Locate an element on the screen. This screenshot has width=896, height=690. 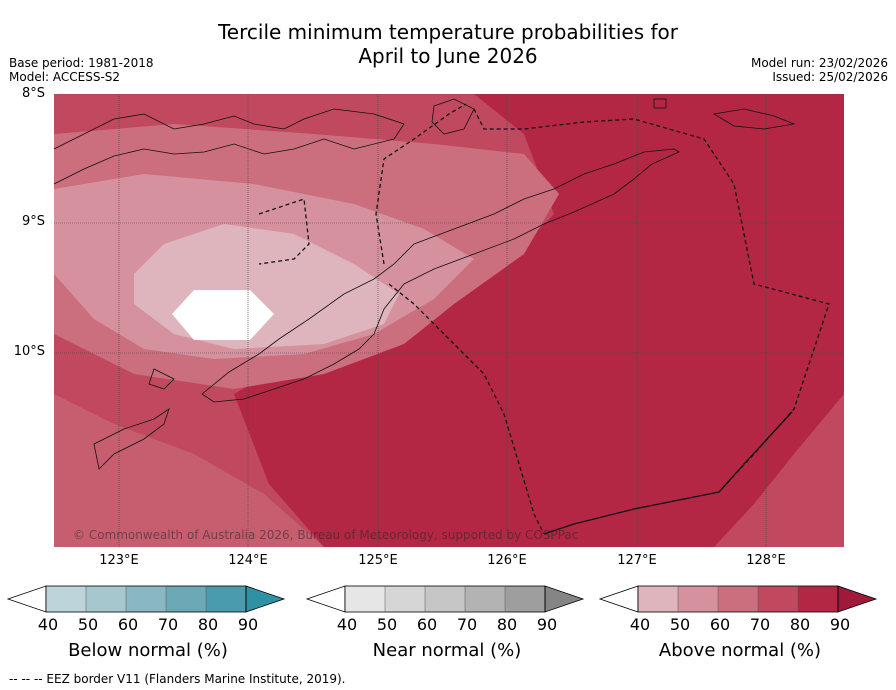
run-info: Model run: 23/02/2026 Issued: 25/02/2026 is located at coordinates (819, 70).